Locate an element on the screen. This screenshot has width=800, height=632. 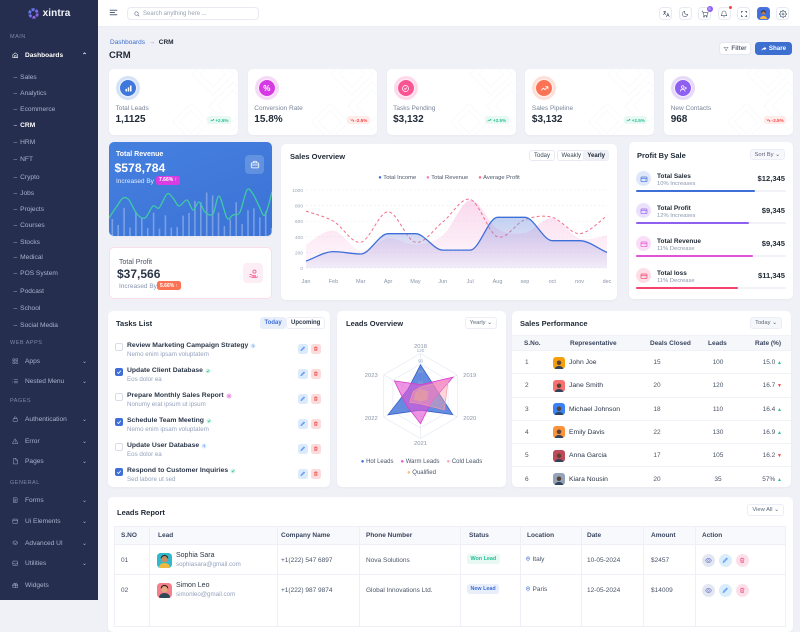
svg-text: 200 is located at coordinates (299, 253).